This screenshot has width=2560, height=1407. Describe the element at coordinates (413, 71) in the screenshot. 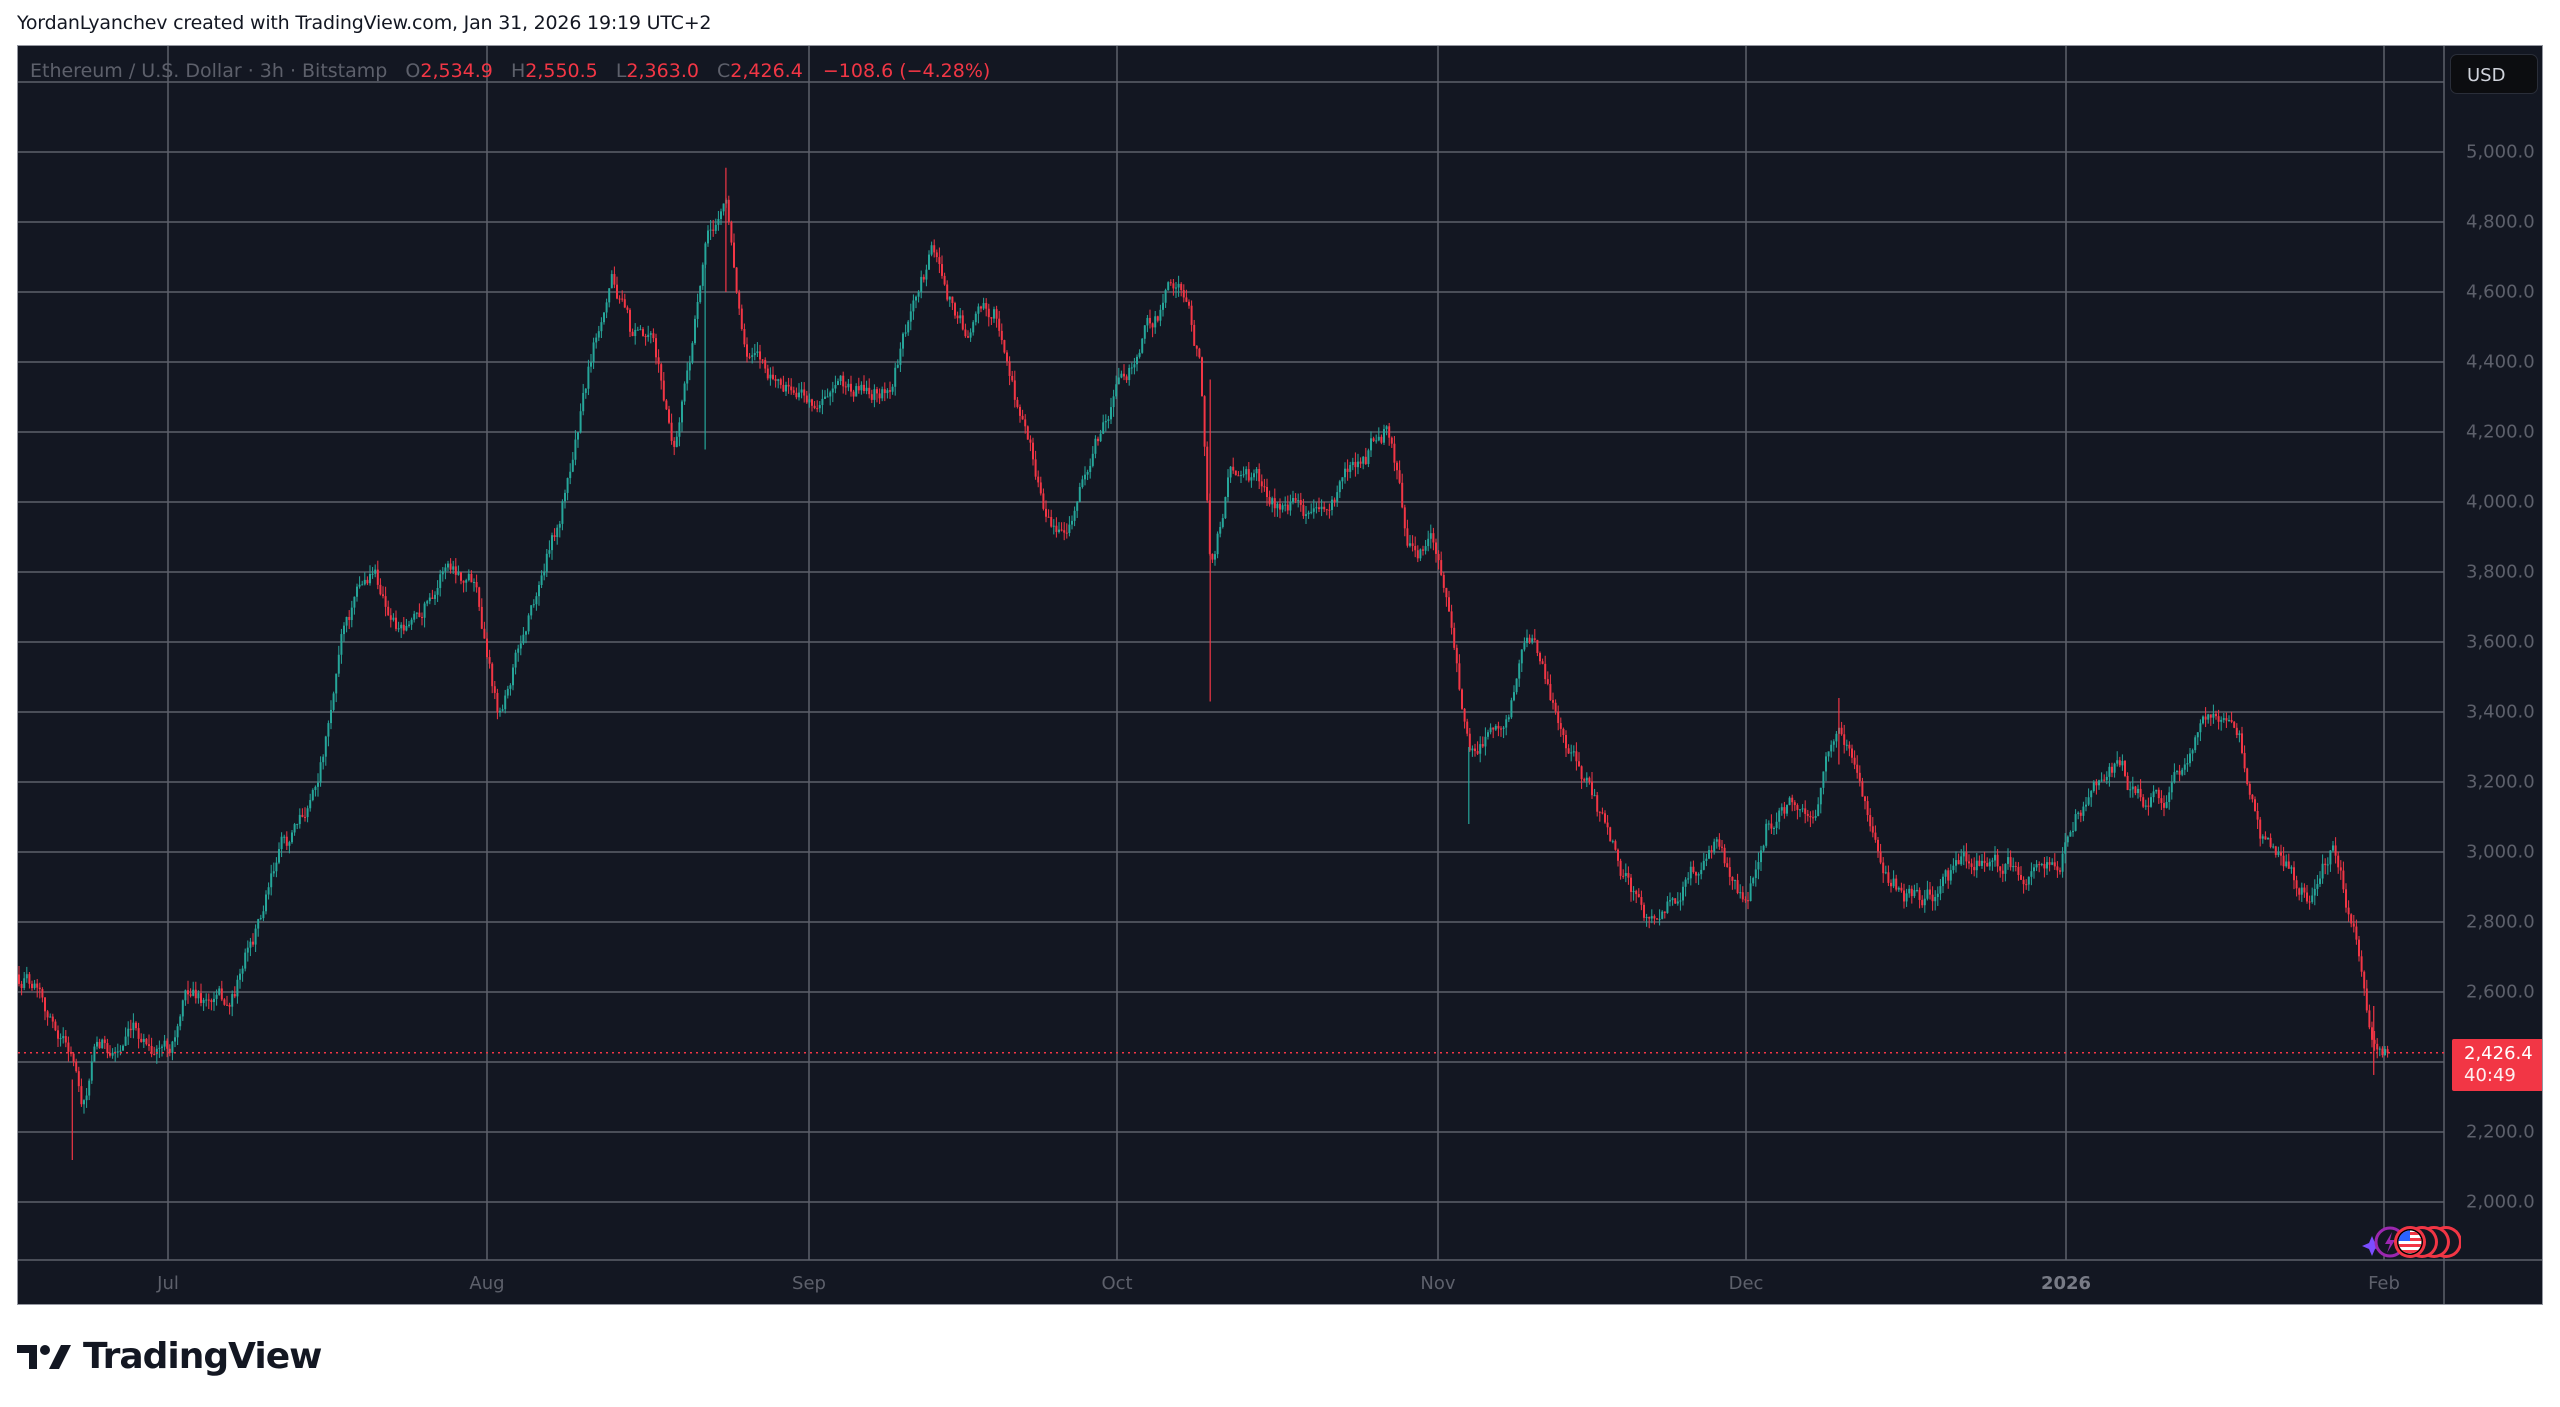

I see `open-label: O` at that location.